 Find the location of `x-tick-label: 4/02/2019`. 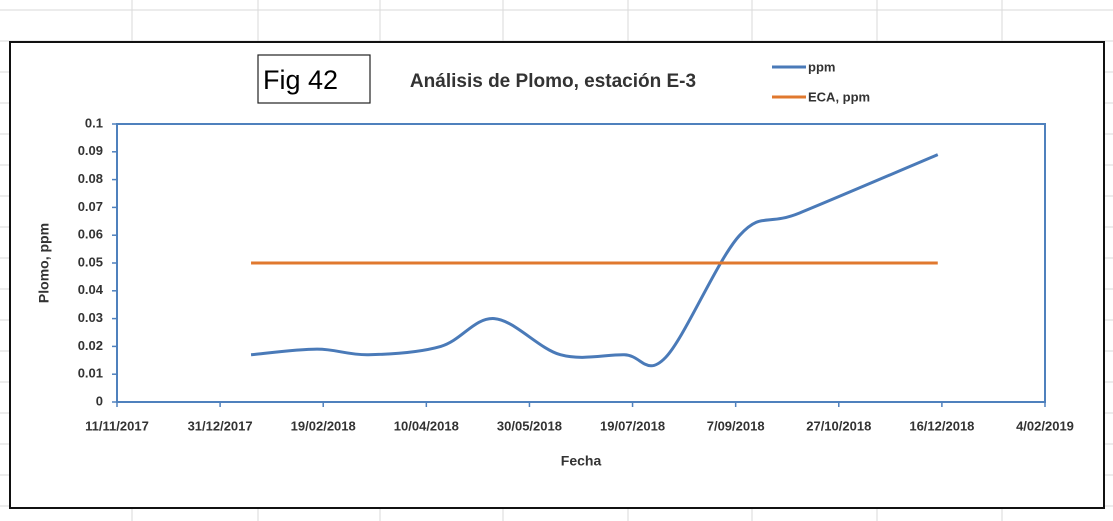

x-tick-label: 4/02/2019 is located at coordinates (1045, 425).